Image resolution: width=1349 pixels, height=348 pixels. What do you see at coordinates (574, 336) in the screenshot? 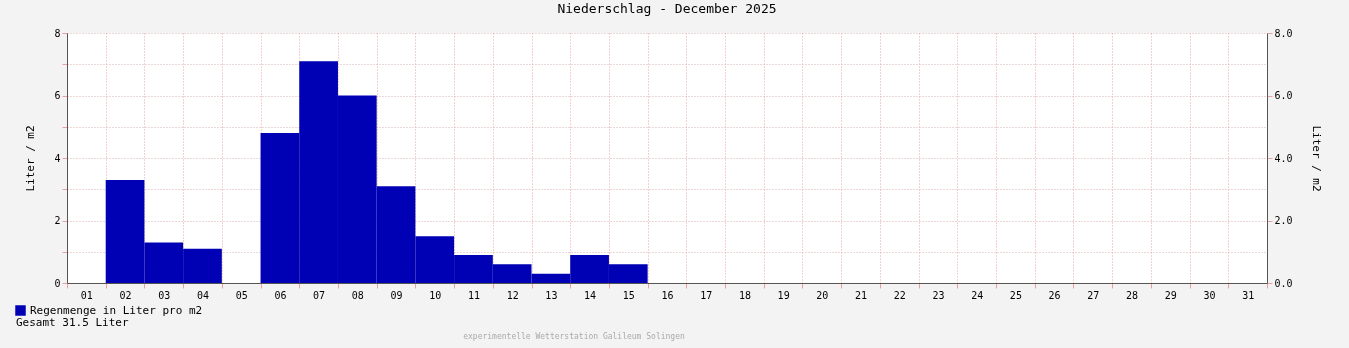
I see `text: experimentelle Wetterstation Galileum Solingen` at bounding box center [574, 336].